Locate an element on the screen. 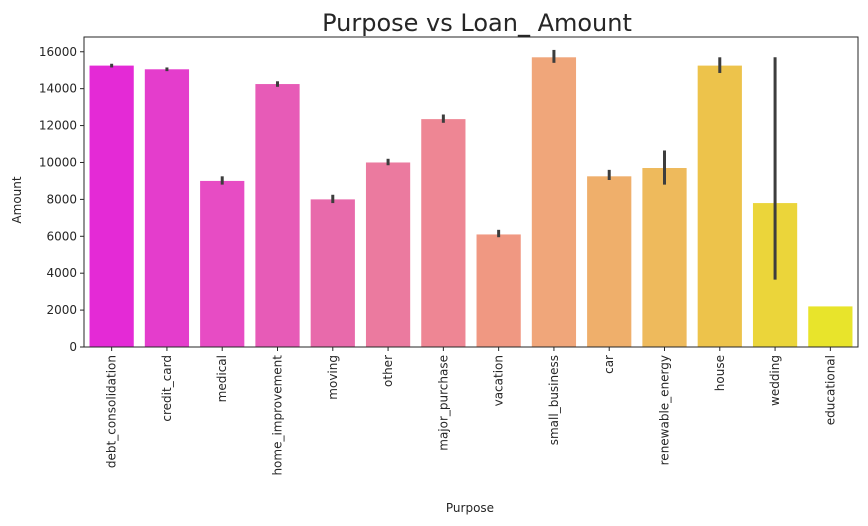 The height and width of the screenshot is (526, 868). x-tick-label-house: house is located at coordinates (720, 373).